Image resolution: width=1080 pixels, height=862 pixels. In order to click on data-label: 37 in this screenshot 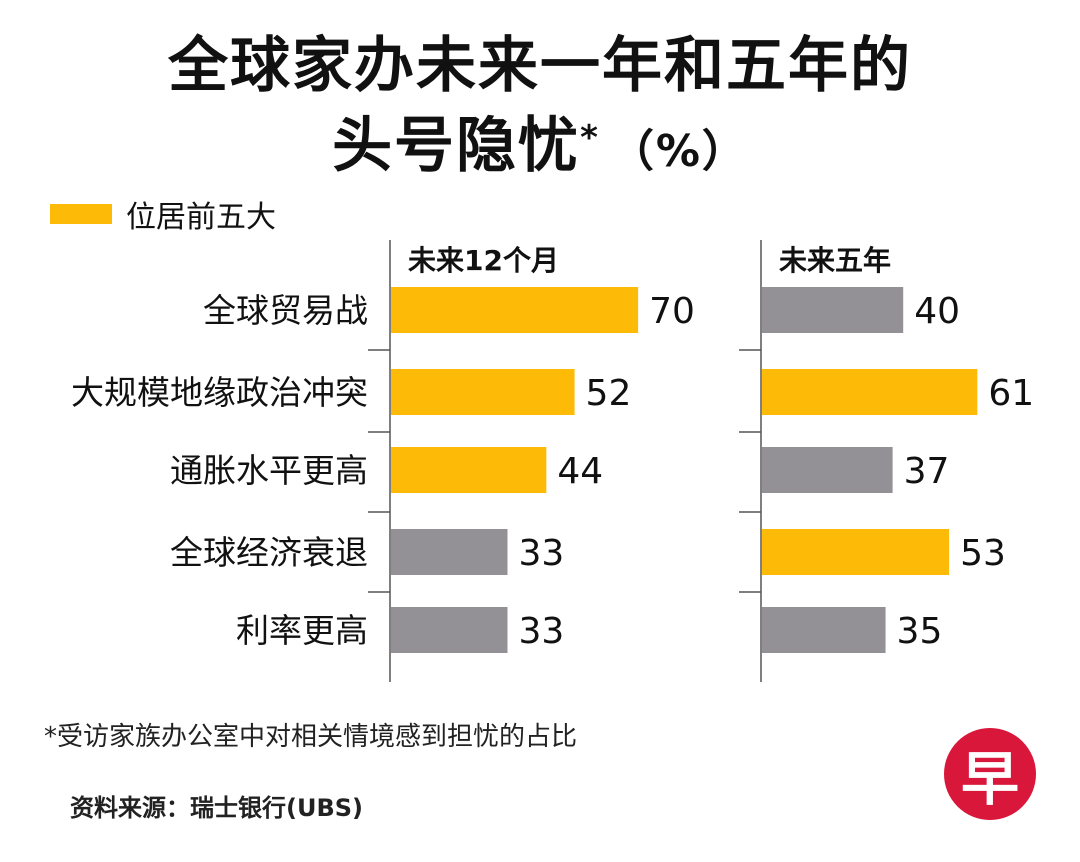, I will do `click(927, 471)`.